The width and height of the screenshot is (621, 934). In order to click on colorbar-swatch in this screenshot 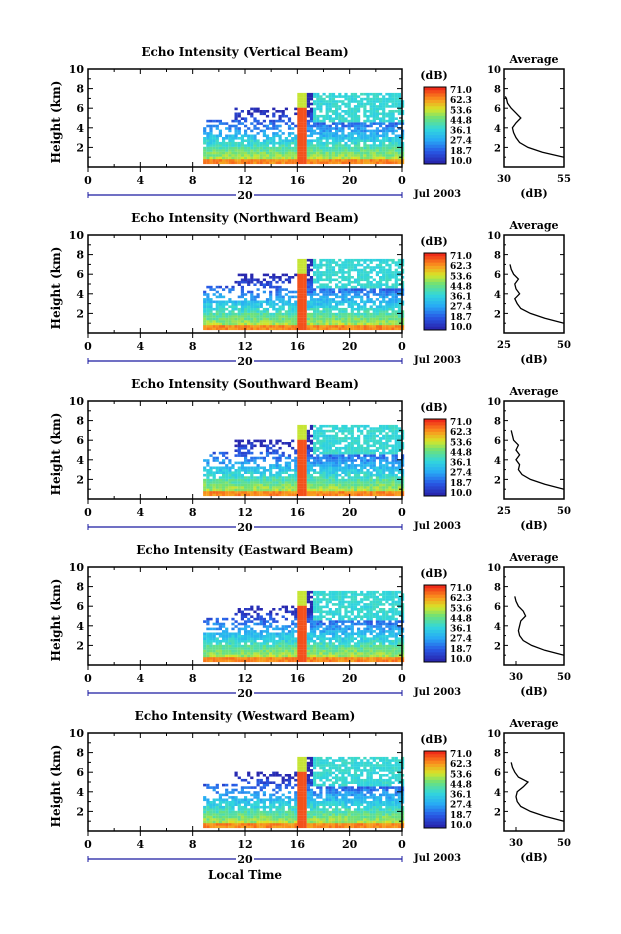, I will do `click(435, 447)`.